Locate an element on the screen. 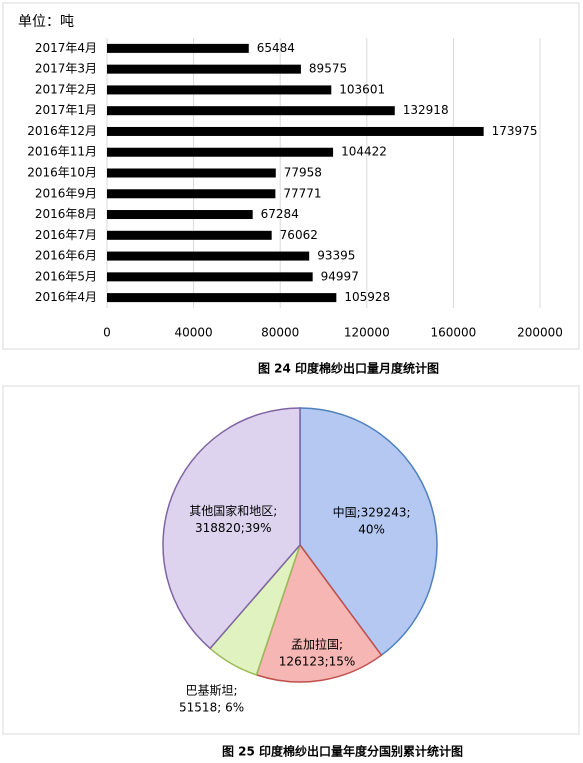  x-tick-label: 80000 is located at coordinates (280, 333).